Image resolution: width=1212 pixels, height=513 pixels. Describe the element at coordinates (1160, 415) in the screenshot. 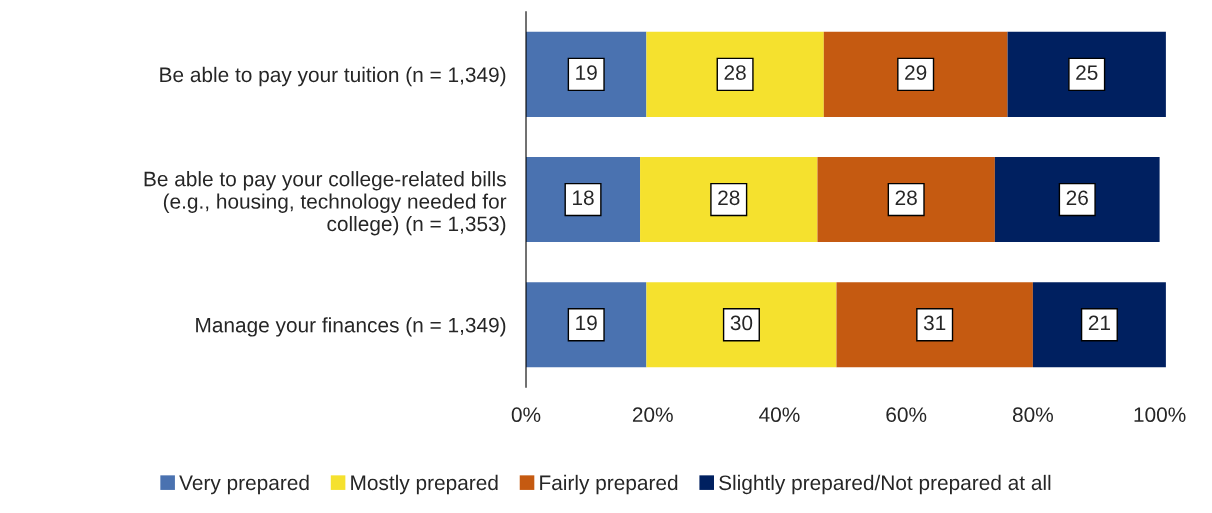

I see `x-tick-label: 100%` at that location.